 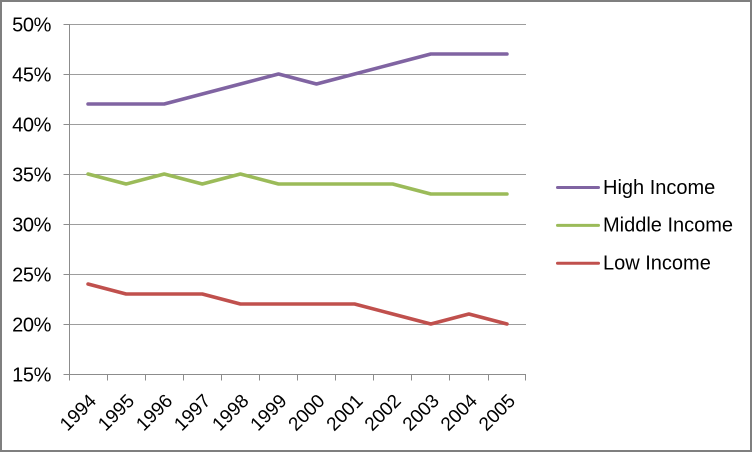 I want to click on svg-text: High Income, so click(x=659, y=188).